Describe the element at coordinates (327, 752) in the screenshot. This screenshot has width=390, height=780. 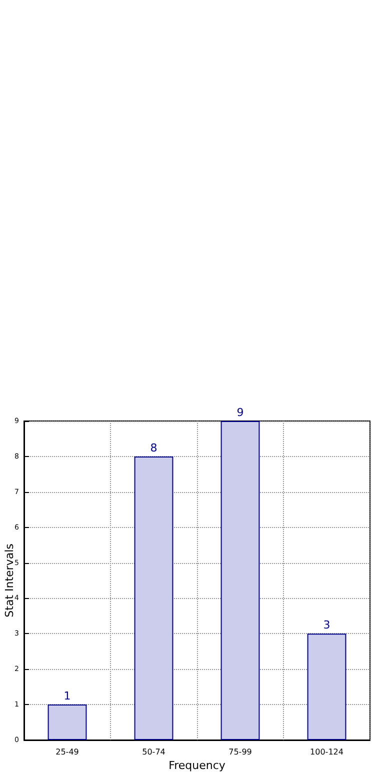
I see `x-tick-label: 100-124` at that location.